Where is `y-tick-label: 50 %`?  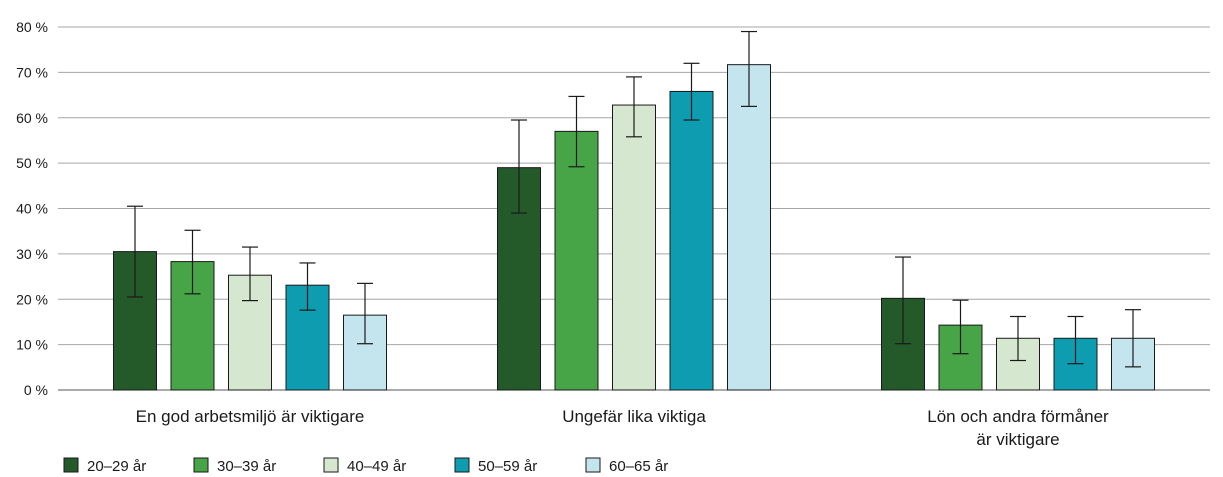 y-tick-label: 50 % is located at coordinates (32, 163).